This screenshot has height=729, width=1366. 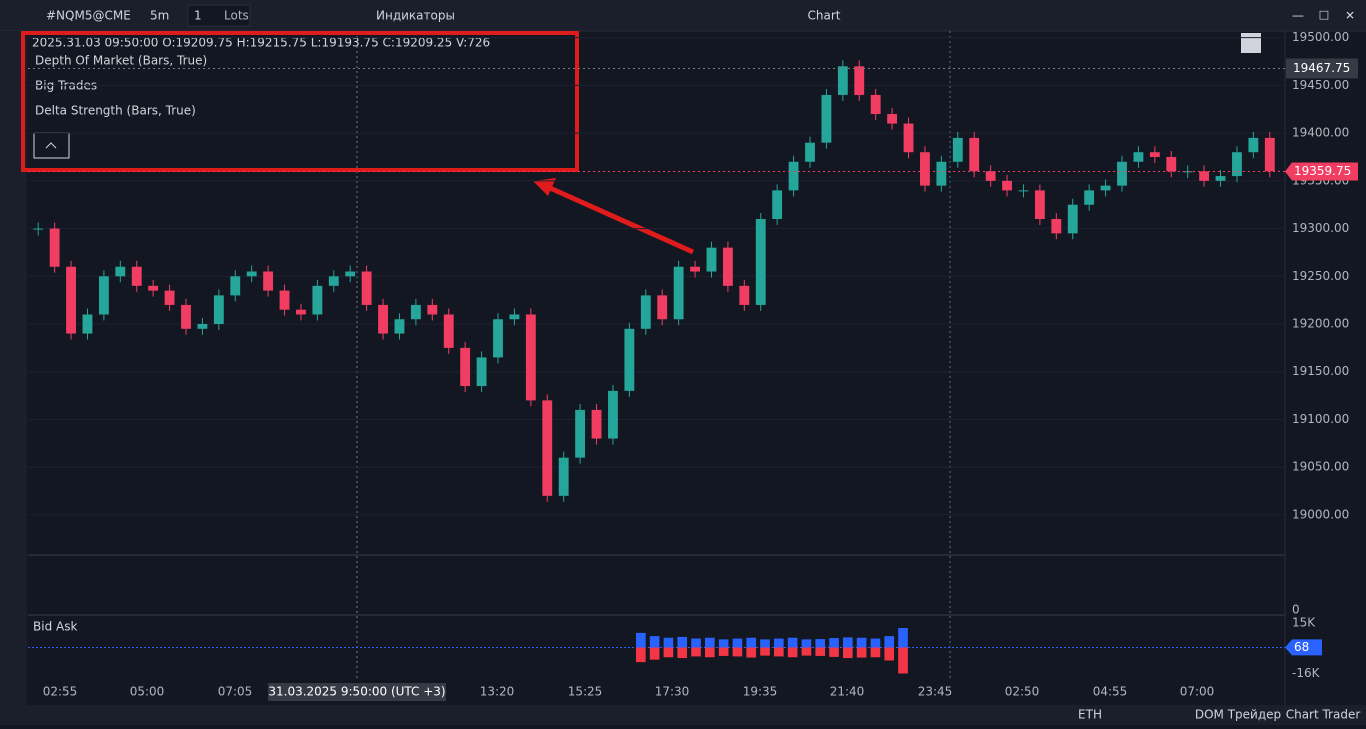 What do you see at coordinates (1298, 16) in the screenshot?
I see `minimize-button: —` at bounding box center [1298, 16].